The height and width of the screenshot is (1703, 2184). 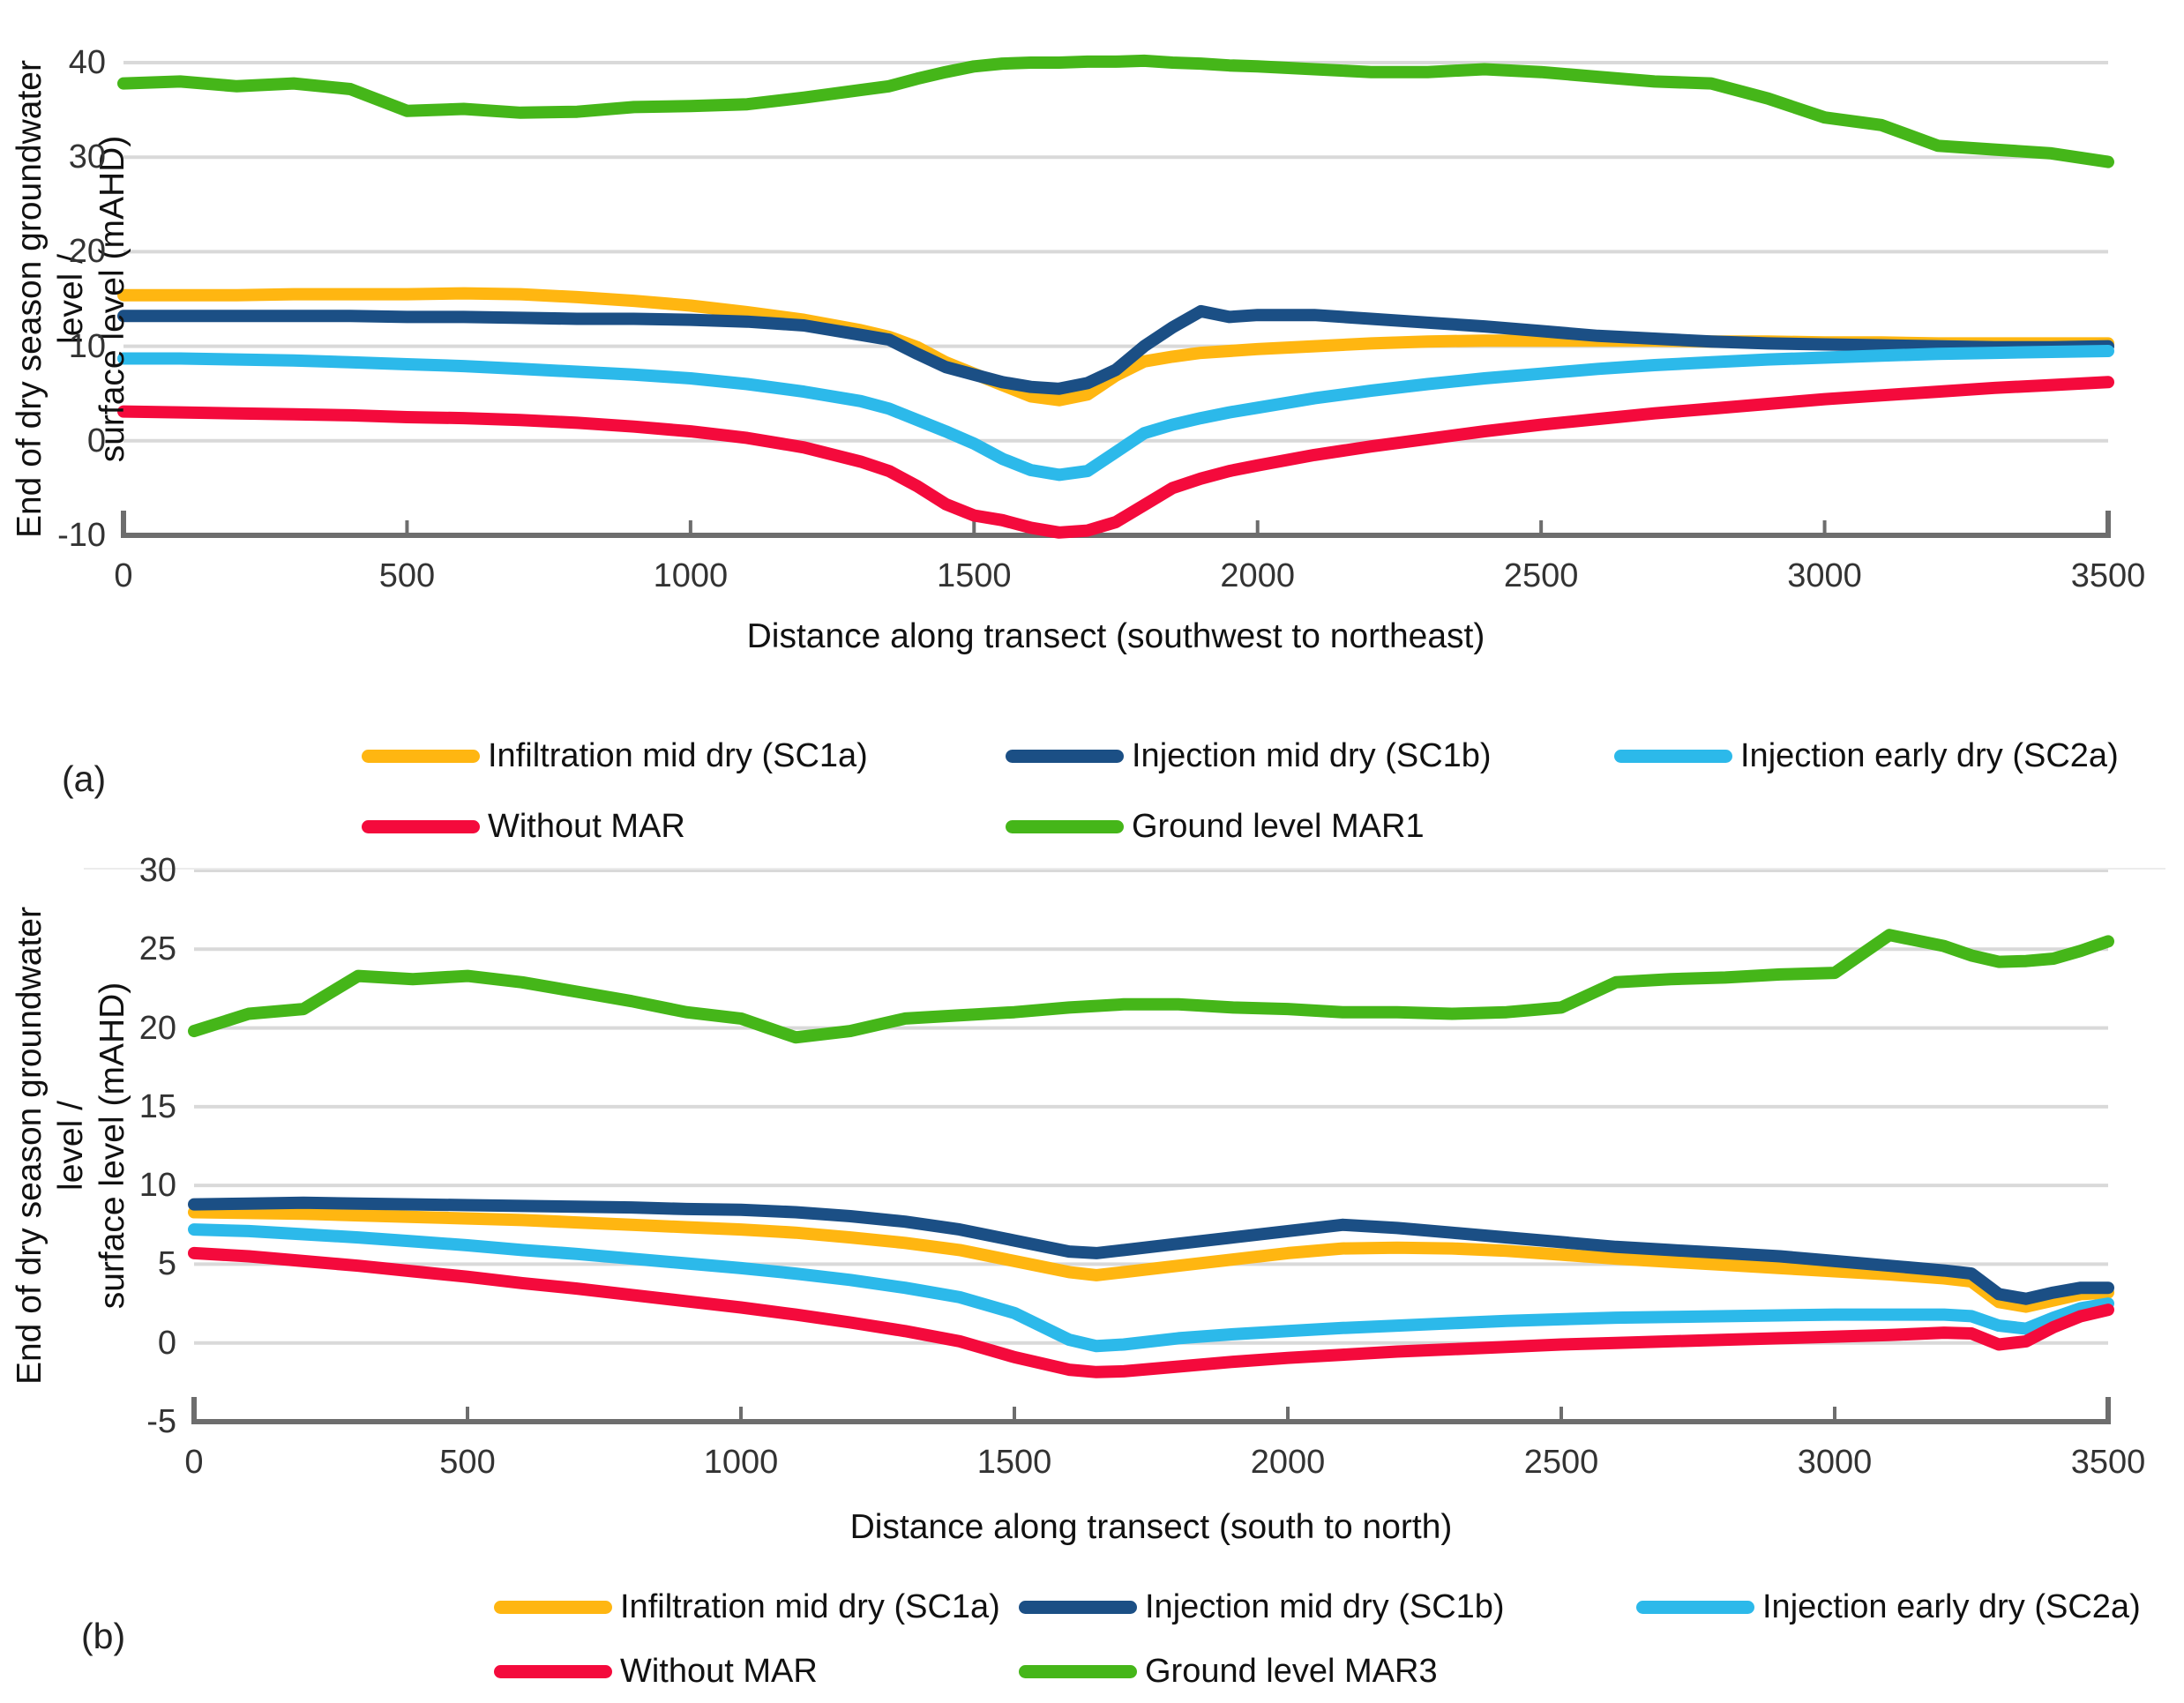 What do you see at coordinates (1278, 826) in the screenshot?
I see `legend-item-label: Ground level MAR1` at bounding box center [1278, 826].